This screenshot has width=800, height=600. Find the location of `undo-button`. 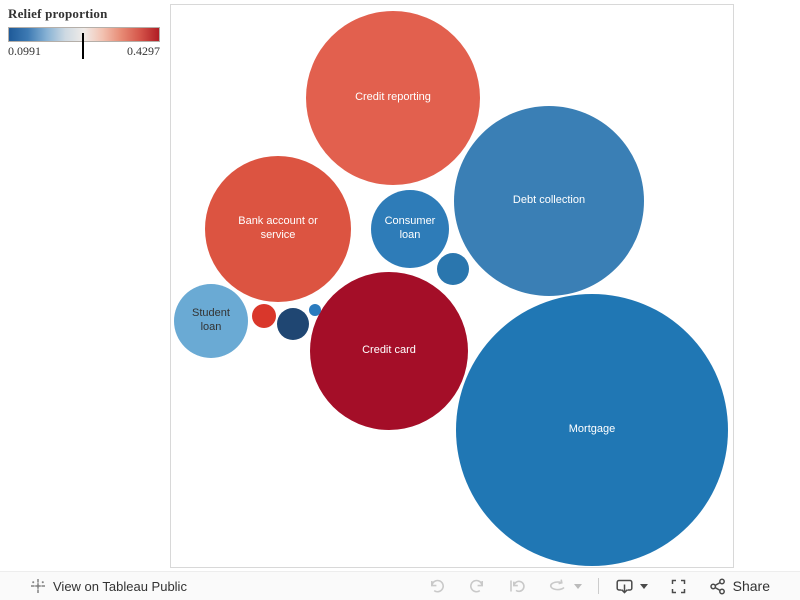

undo-button is located at coordinates (437, 586).